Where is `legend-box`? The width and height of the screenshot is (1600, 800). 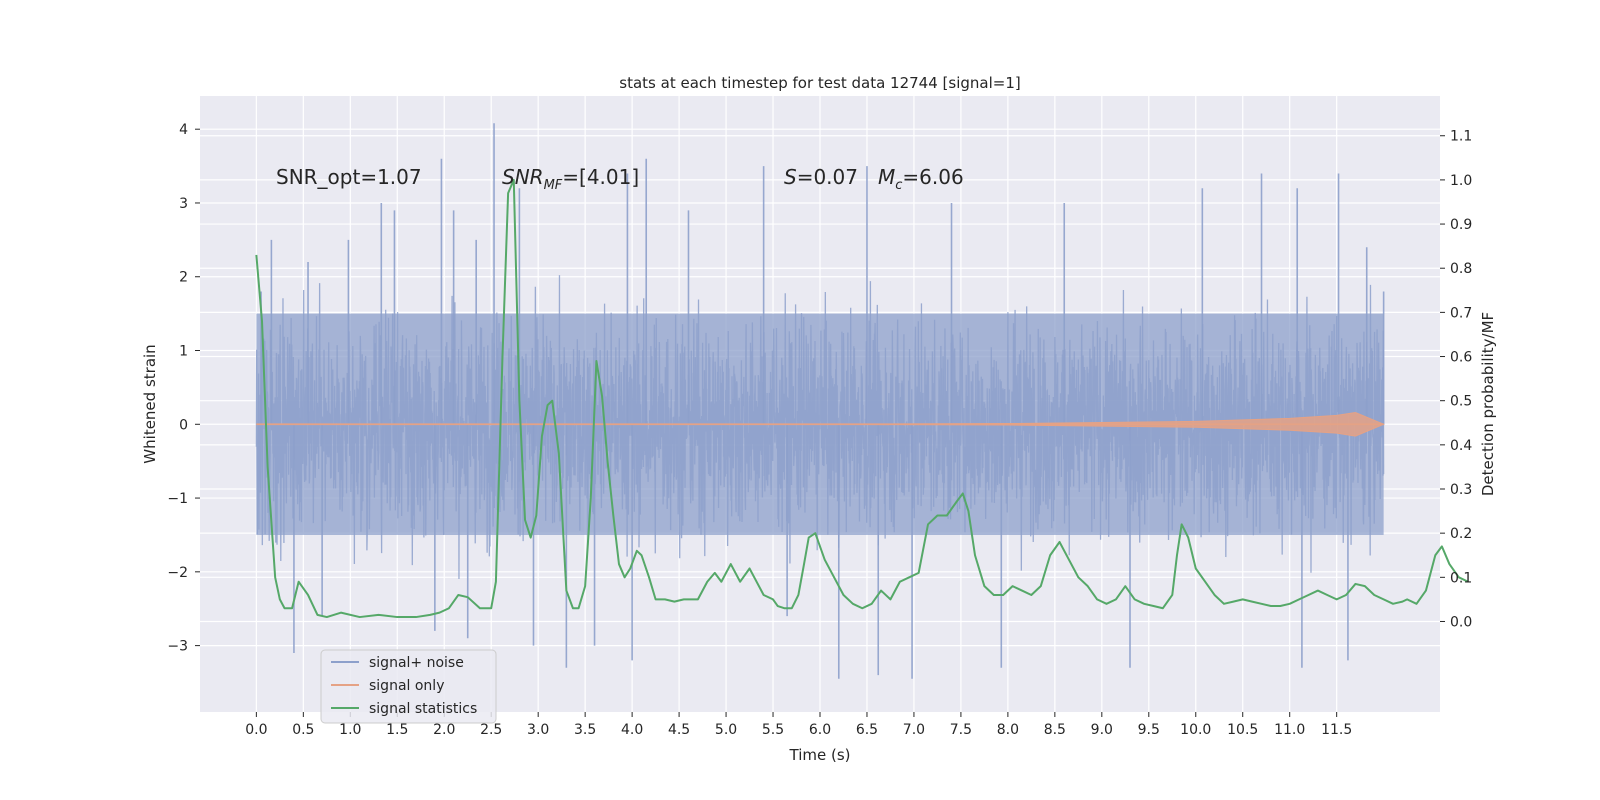 legend-box is located at coordinates (408, 686).